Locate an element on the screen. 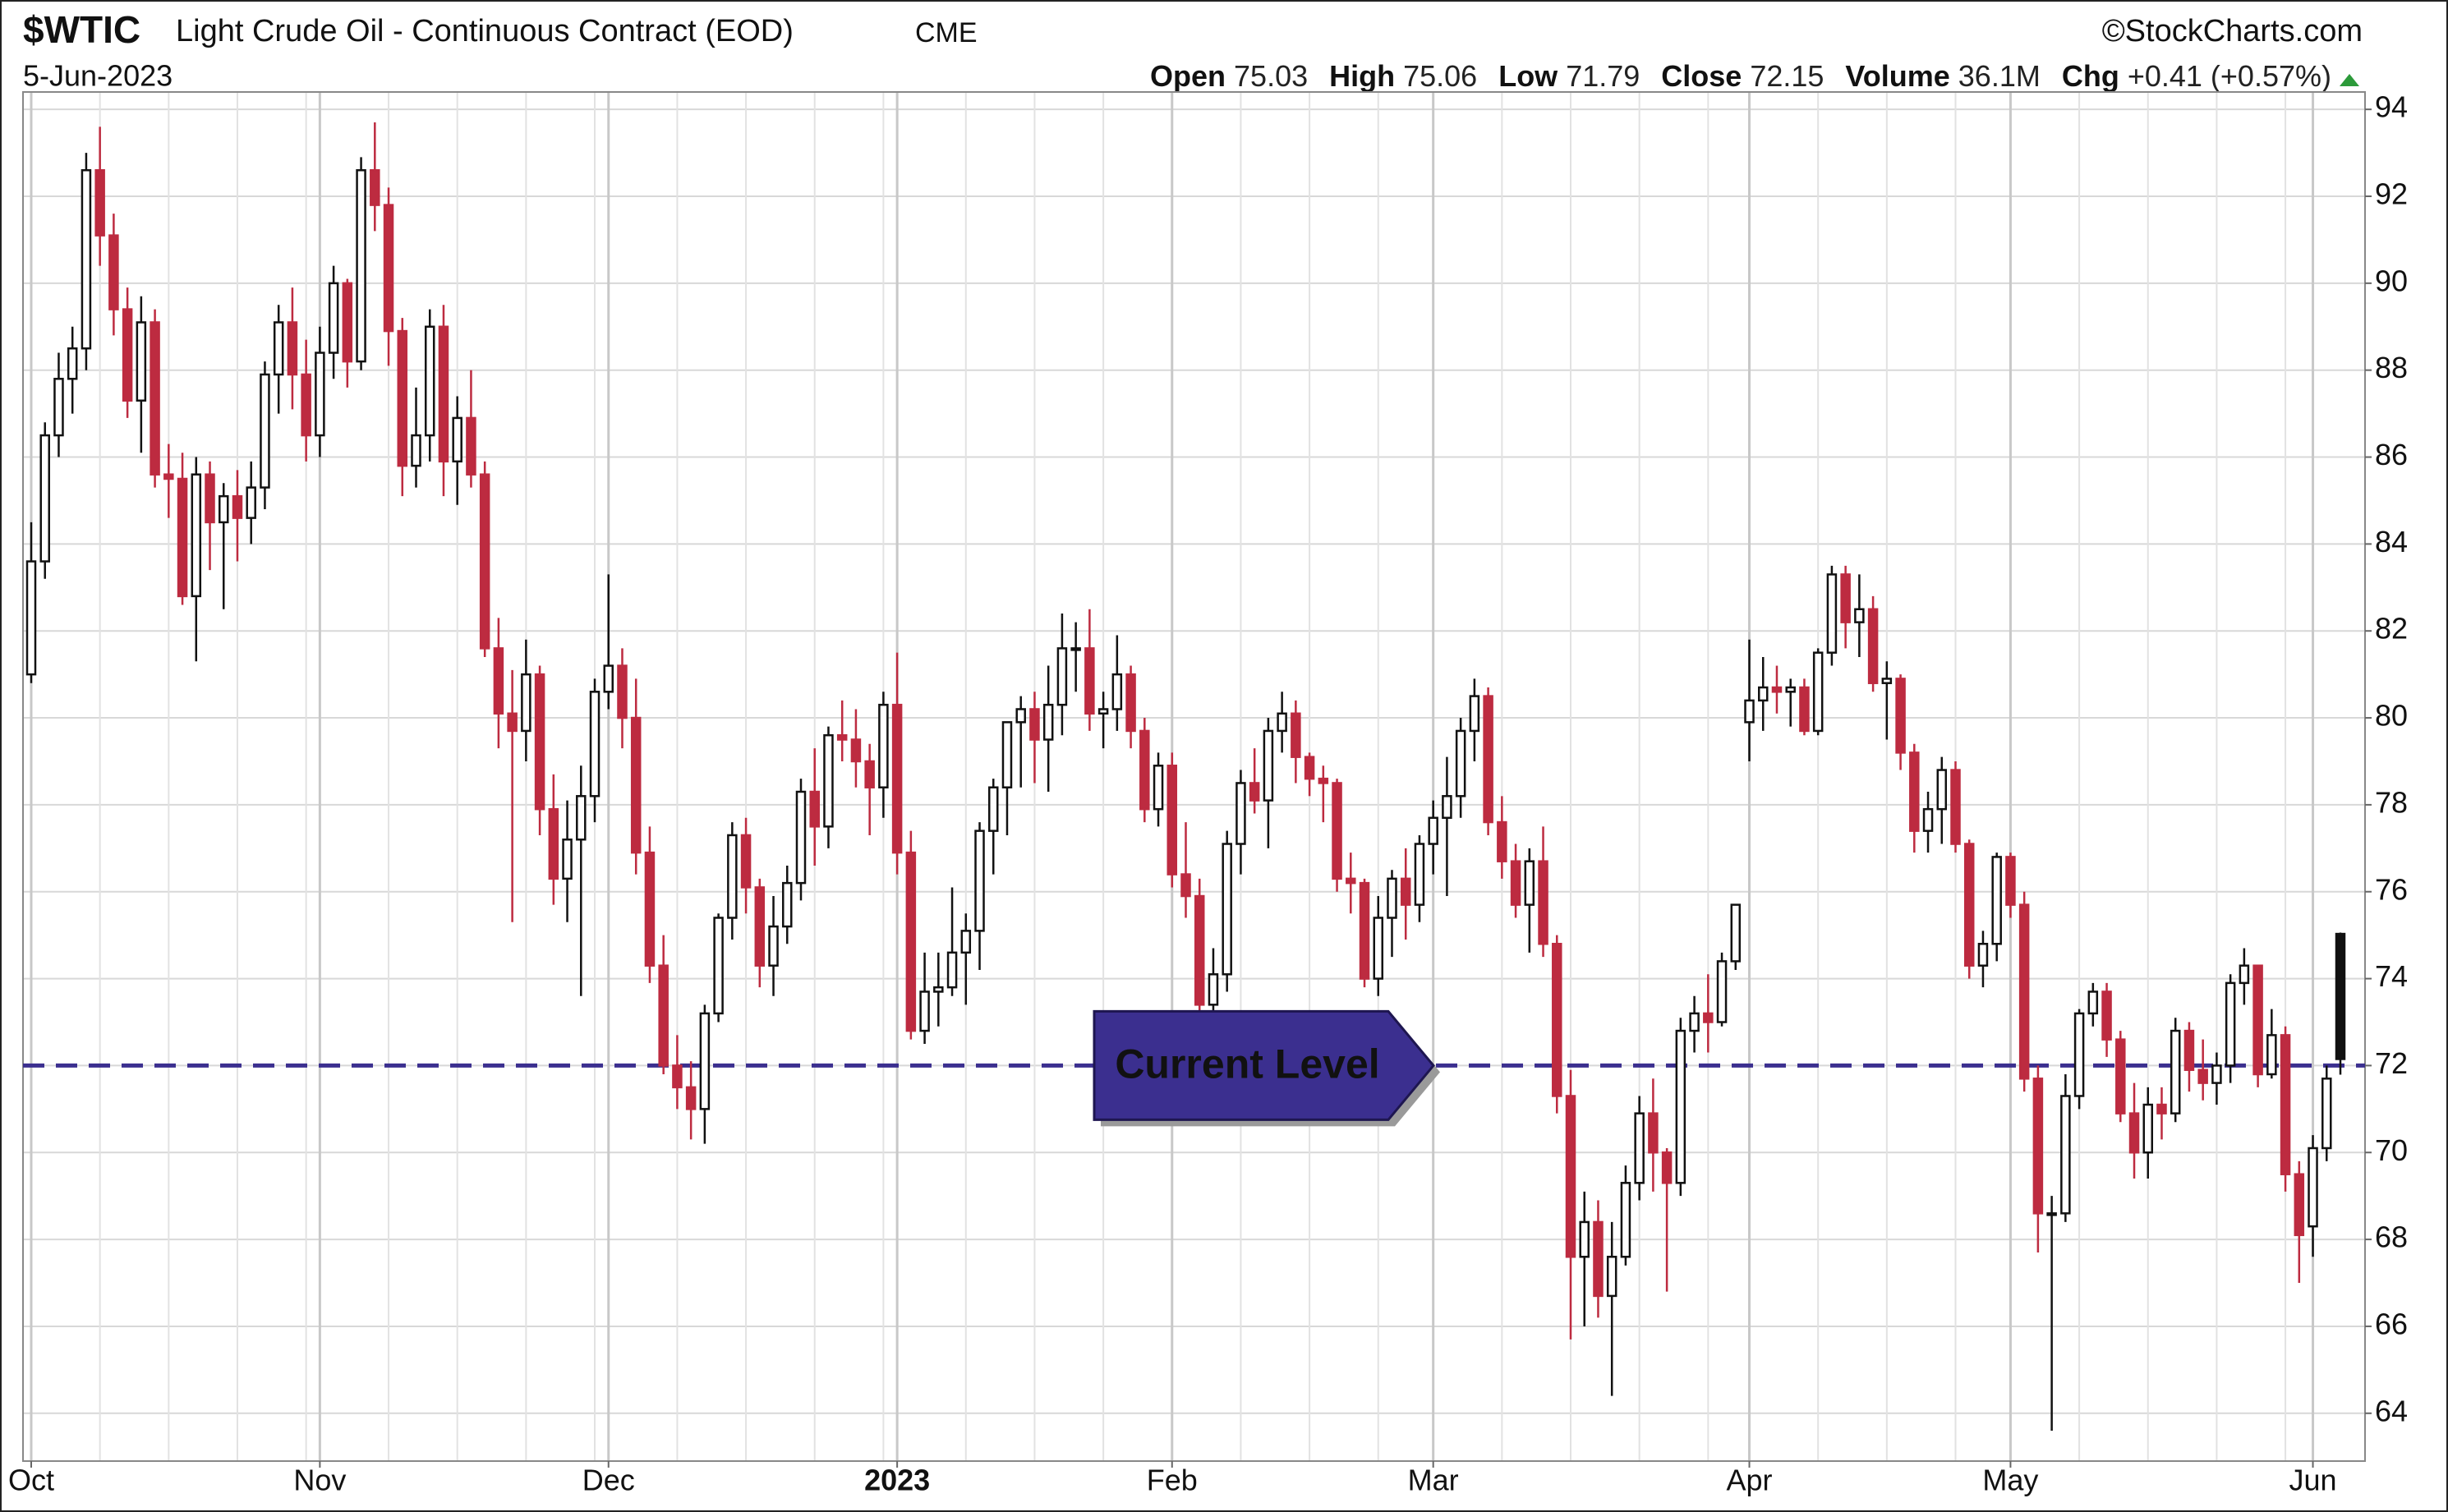 Image resolution: width=2448 pixels, height=1512 pixels. exchange: CME is located at coordinates (946, 32).